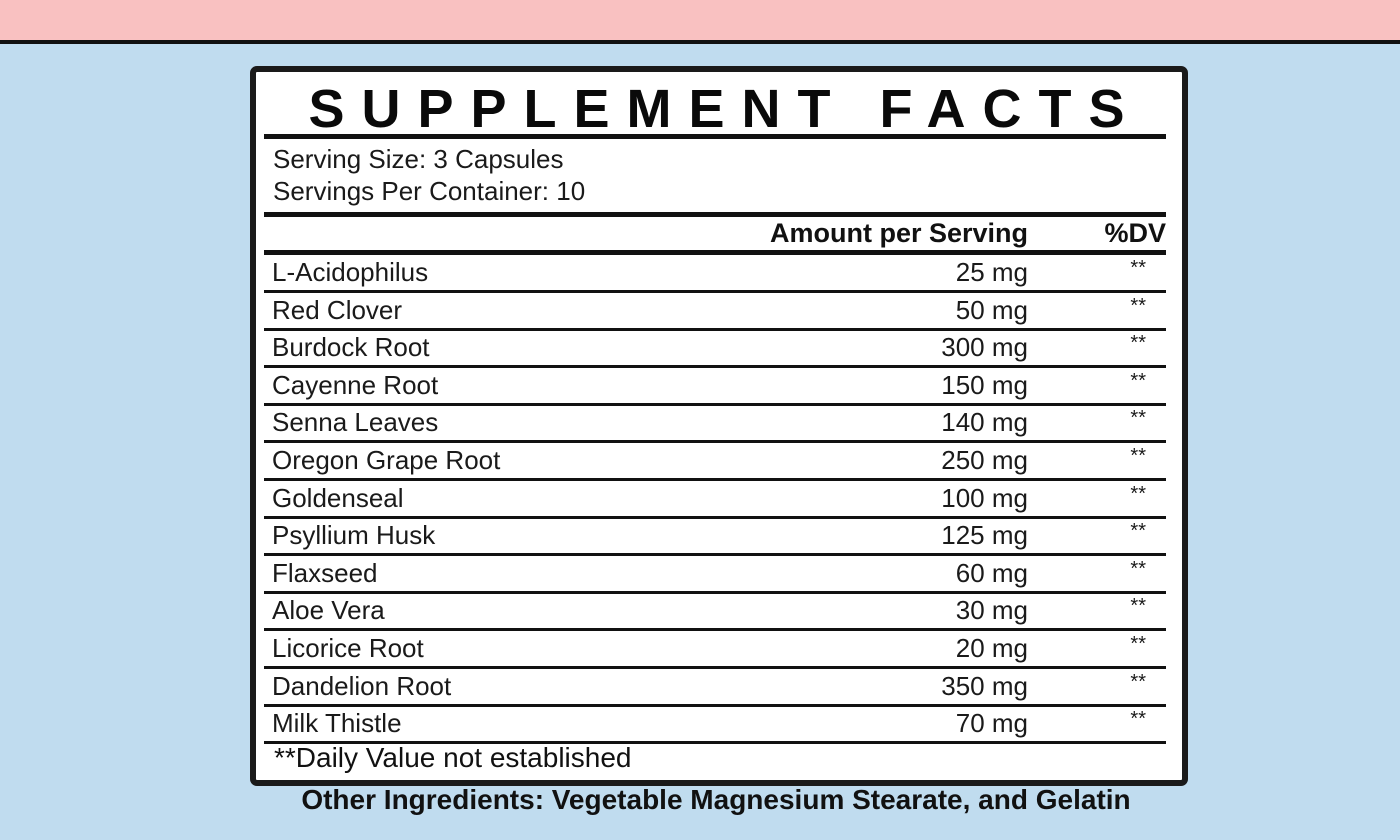  Describe the element at coordinates (991, 572) in the screenshot. I see `ingredient-amount: 60 mg` at that location.